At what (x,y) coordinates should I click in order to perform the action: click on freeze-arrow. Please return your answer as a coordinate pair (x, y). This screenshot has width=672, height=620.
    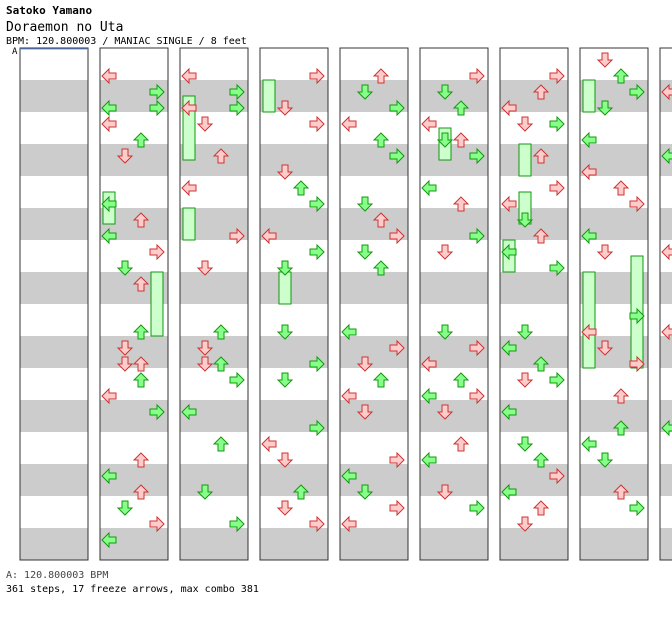
    Looking at the image, I should click on (589, 320).